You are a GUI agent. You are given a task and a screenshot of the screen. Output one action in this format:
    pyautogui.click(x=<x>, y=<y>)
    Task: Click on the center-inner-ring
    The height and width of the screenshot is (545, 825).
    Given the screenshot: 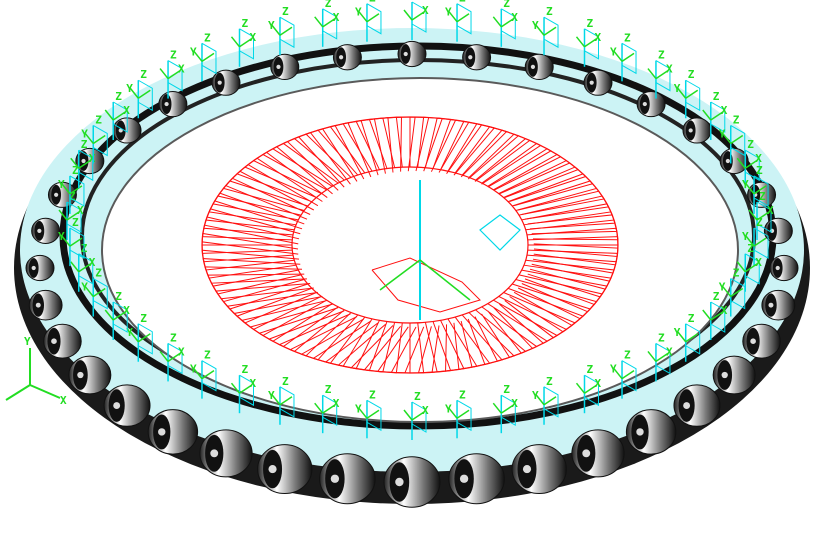 What is the action you would take?
    pyautogui.click(x=410, y=245)
    